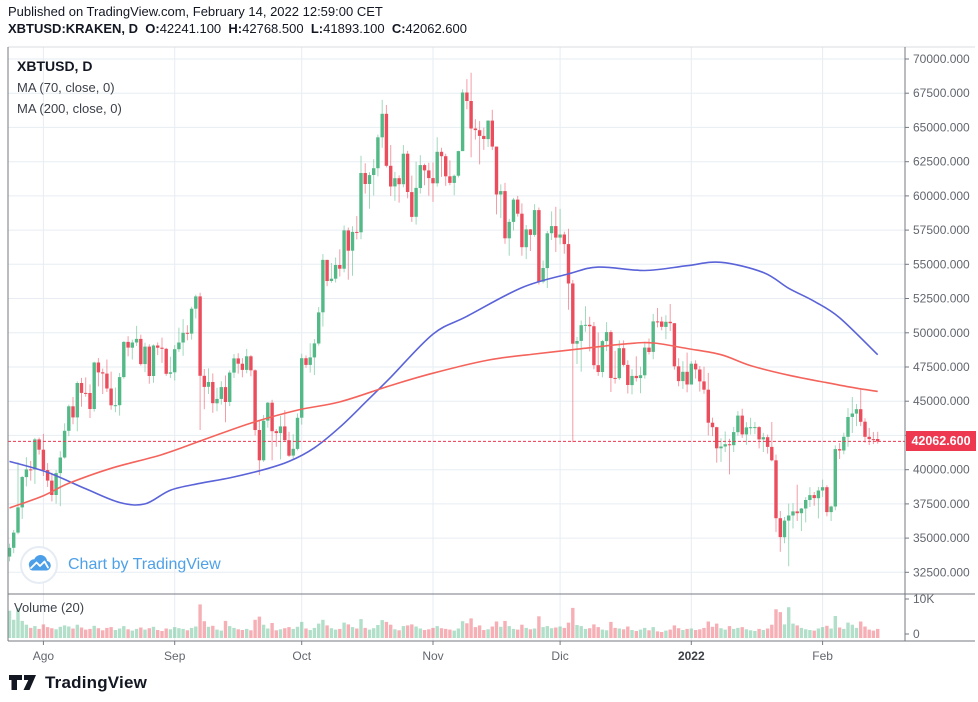 The width and height of the screenshot is (978, 702). I want to click on svg-text: 0, so click(916, 634).